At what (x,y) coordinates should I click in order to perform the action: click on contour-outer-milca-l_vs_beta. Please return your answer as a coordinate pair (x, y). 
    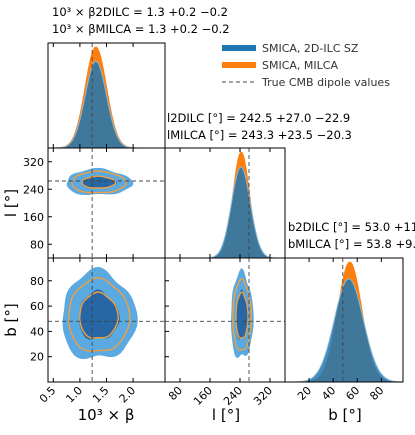
    Looking at the image, I should click on (99, 182).